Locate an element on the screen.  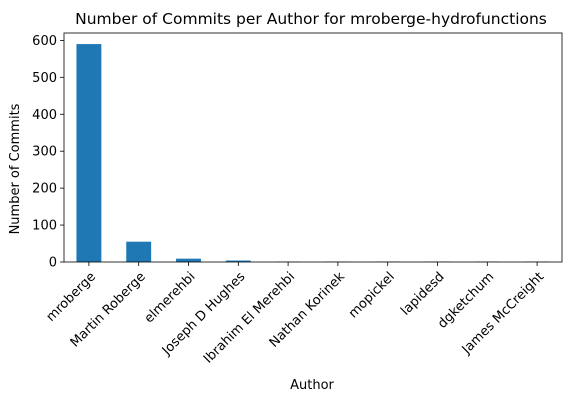
y-tick-label: 400 is located at coordinates (44, 115).